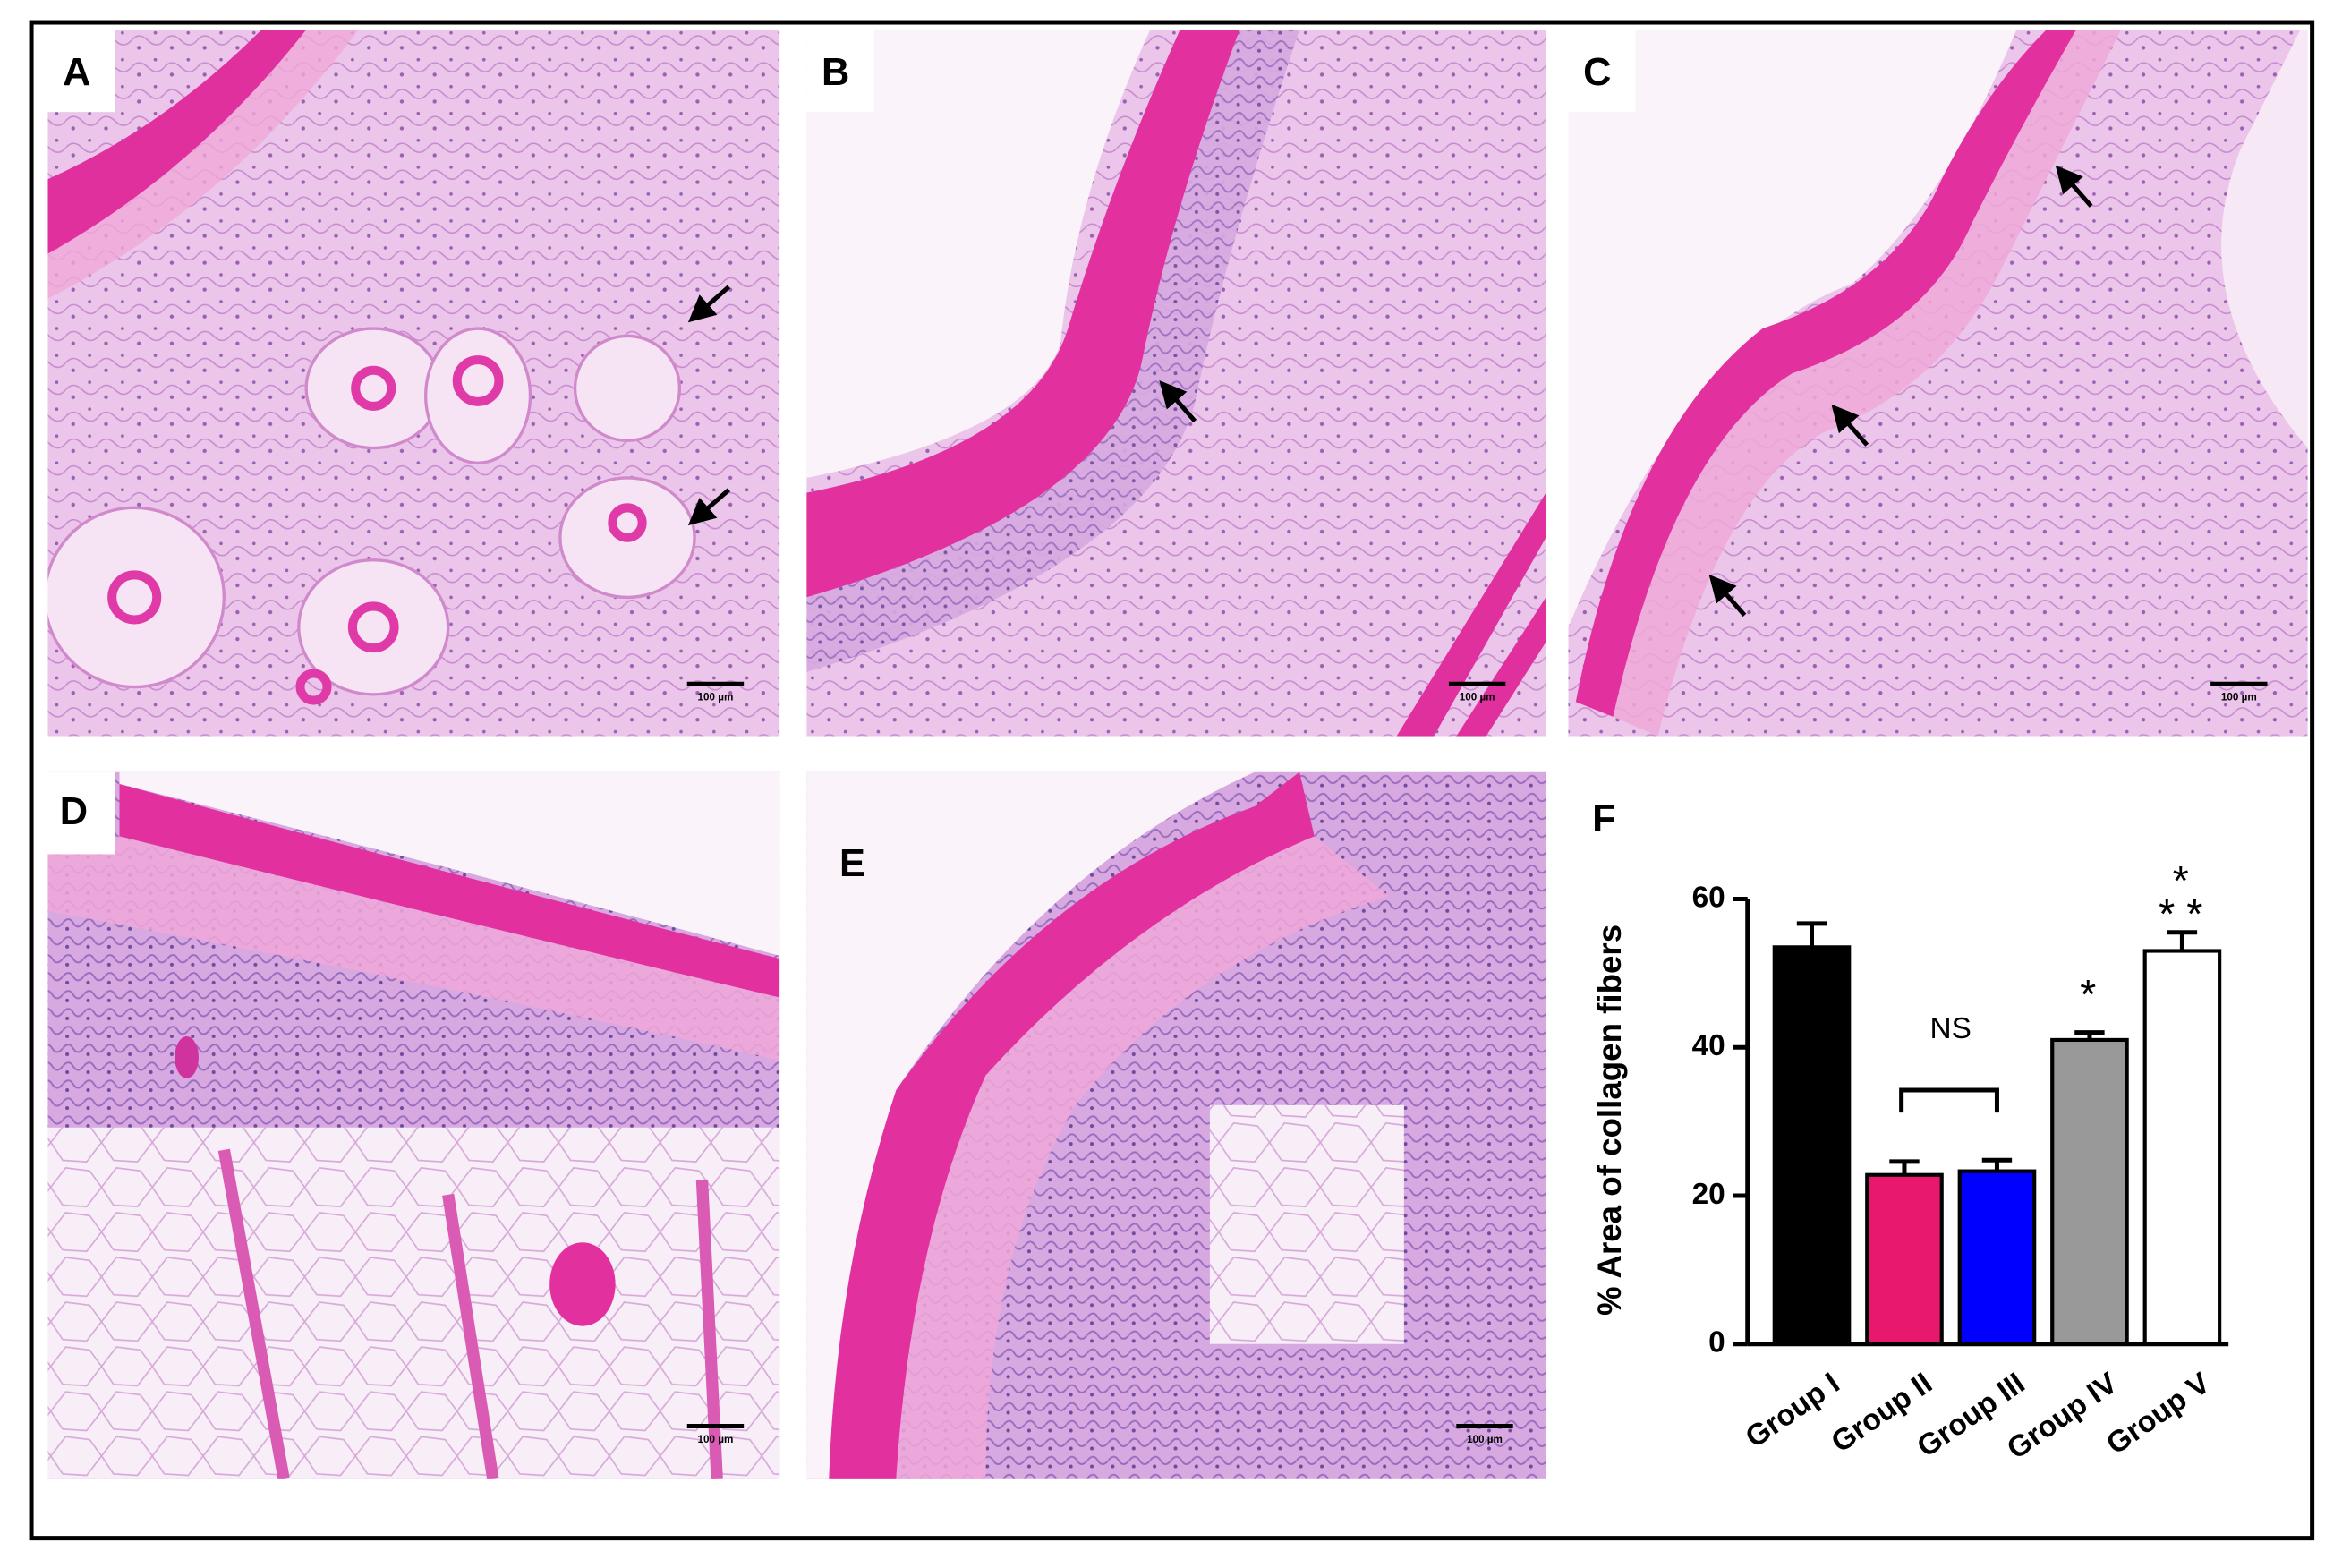 The image size is (2342, 1568). I want to click on panel-d-image, so click(413, 1125).